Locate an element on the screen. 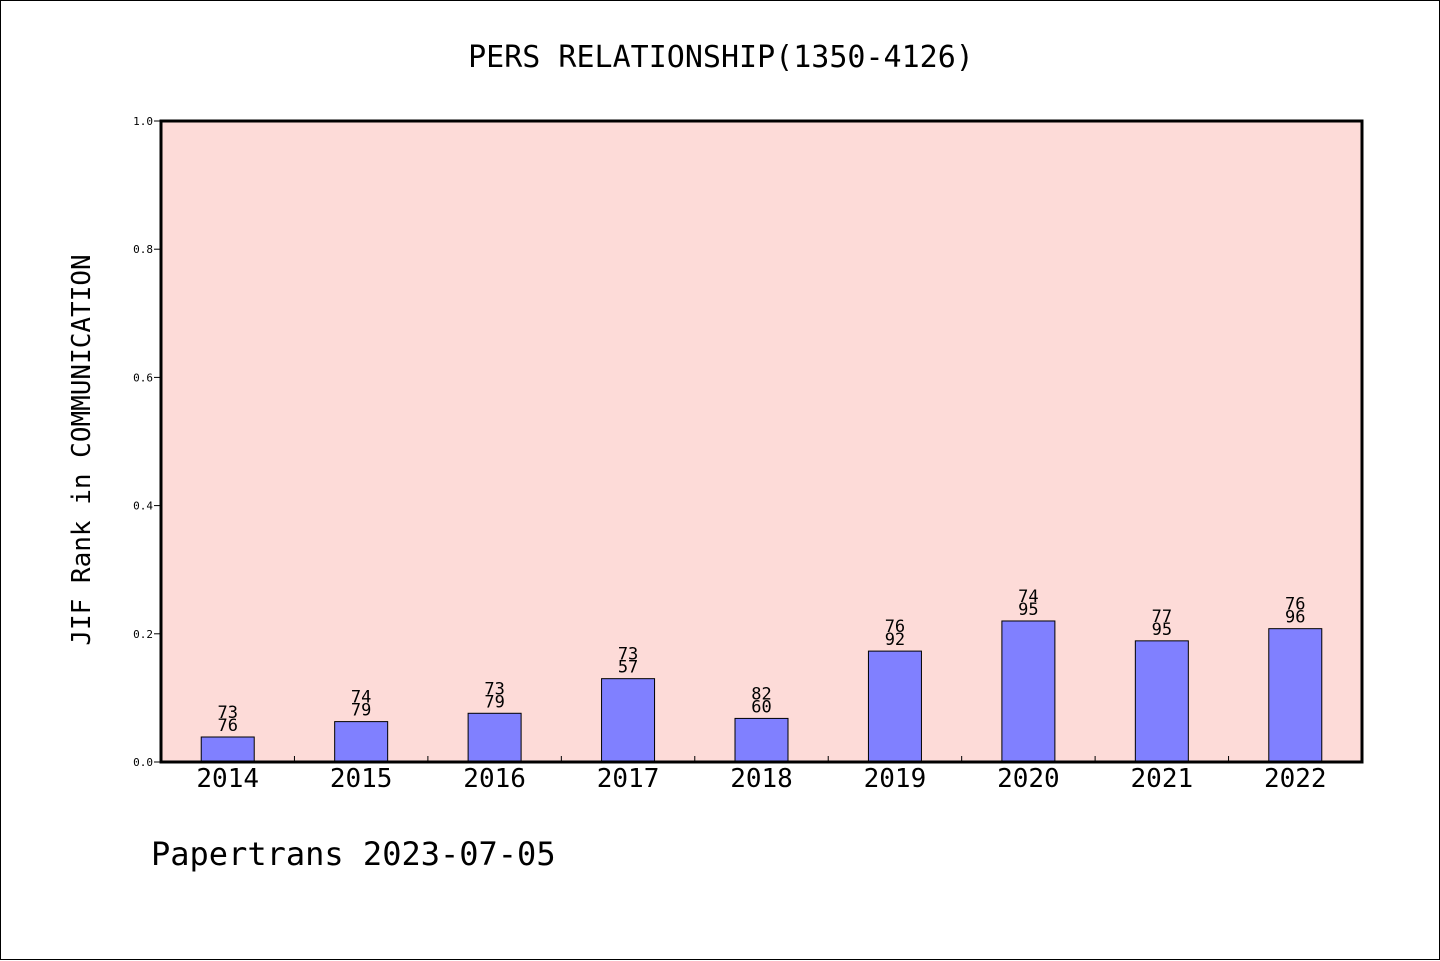 This screenshot has height=961, width=1440. y-tick-label: 0.4 is located at coordinates (143, 506).